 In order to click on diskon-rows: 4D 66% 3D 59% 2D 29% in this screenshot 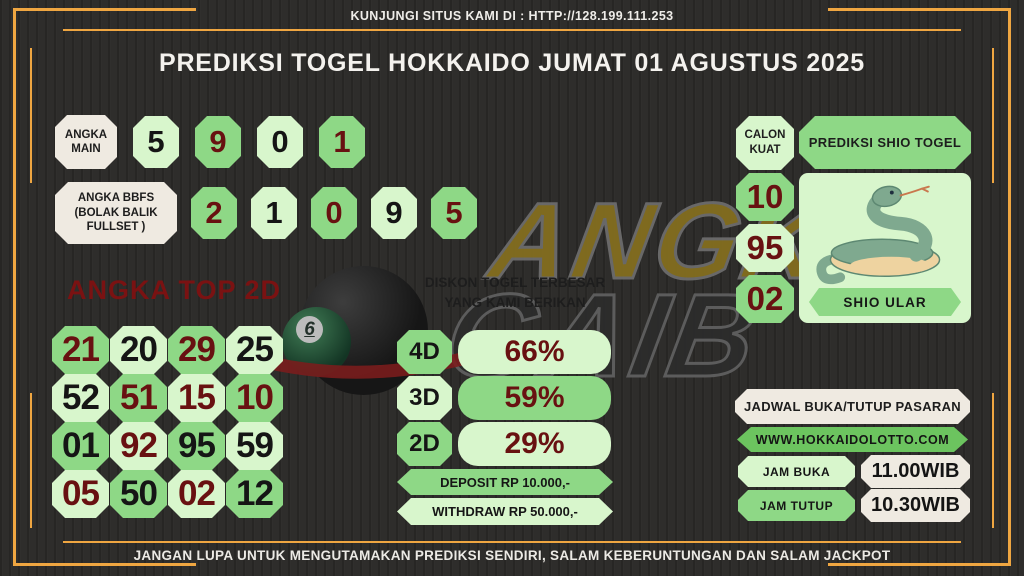, I will do `click(504, 398)`.